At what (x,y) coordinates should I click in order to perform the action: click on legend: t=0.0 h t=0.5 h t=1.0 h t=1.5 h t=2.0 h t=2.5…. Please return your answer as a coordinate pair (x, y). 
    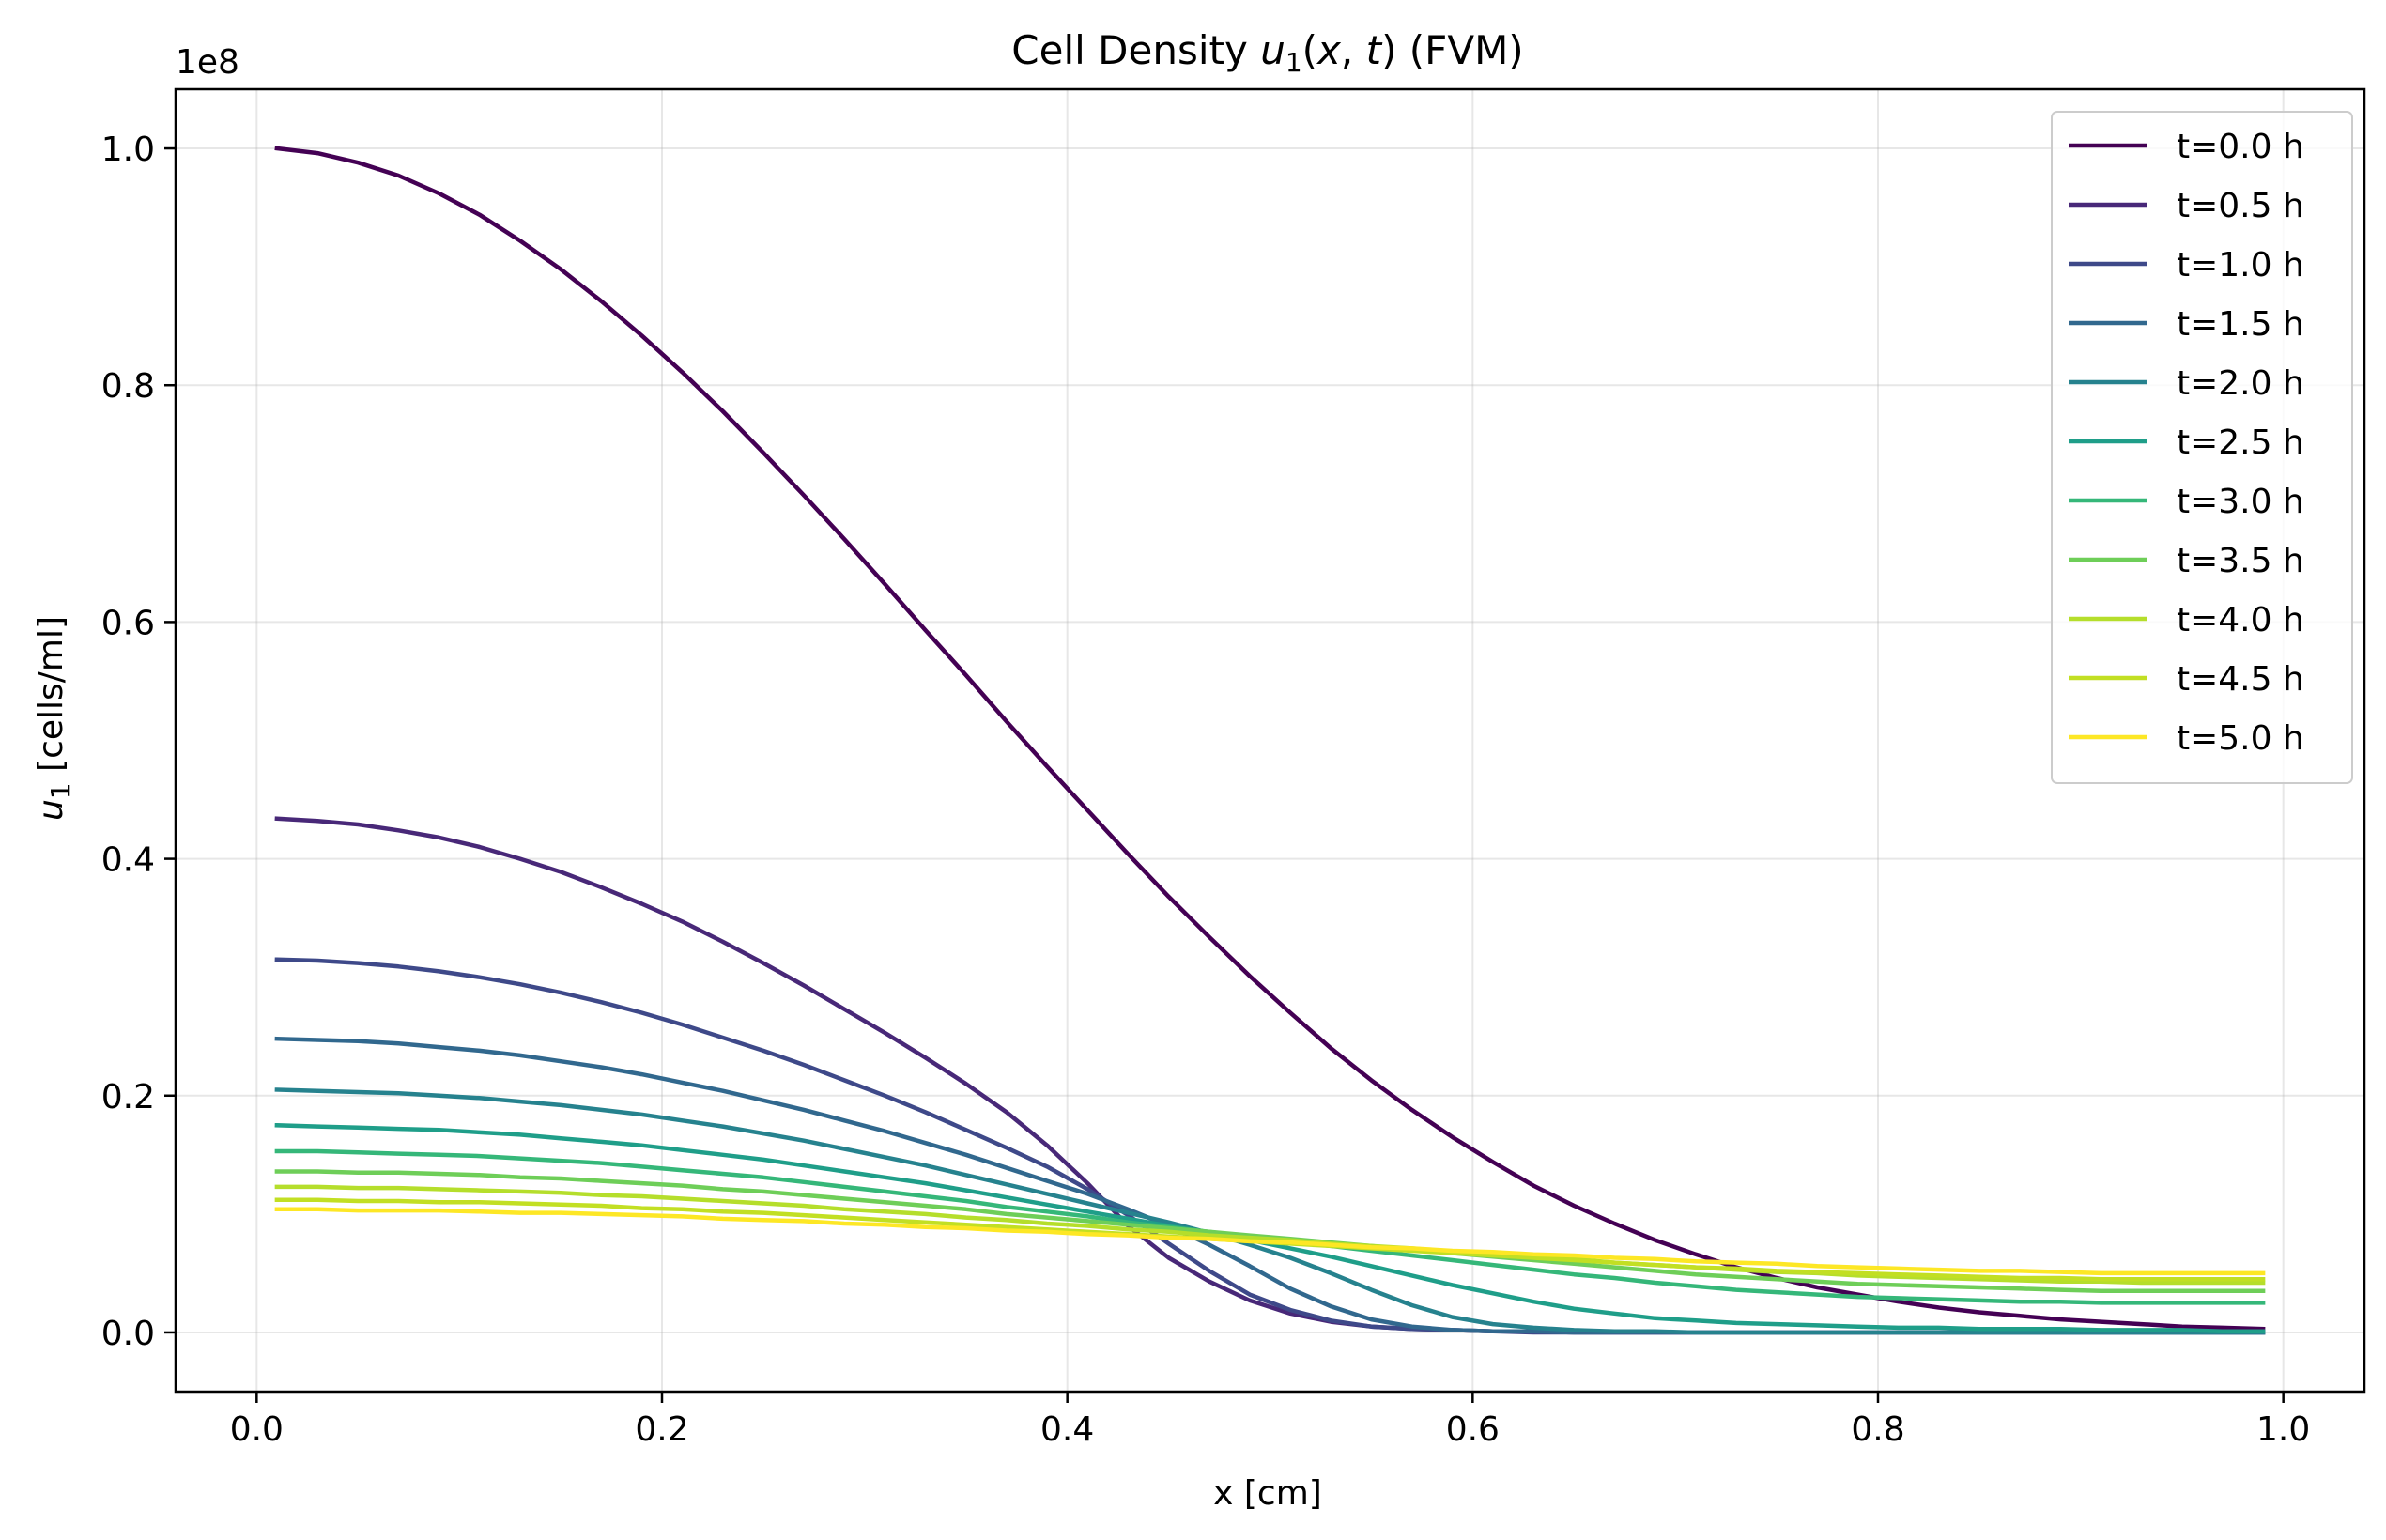
    Looking at the image, I should click on (2202, 447).